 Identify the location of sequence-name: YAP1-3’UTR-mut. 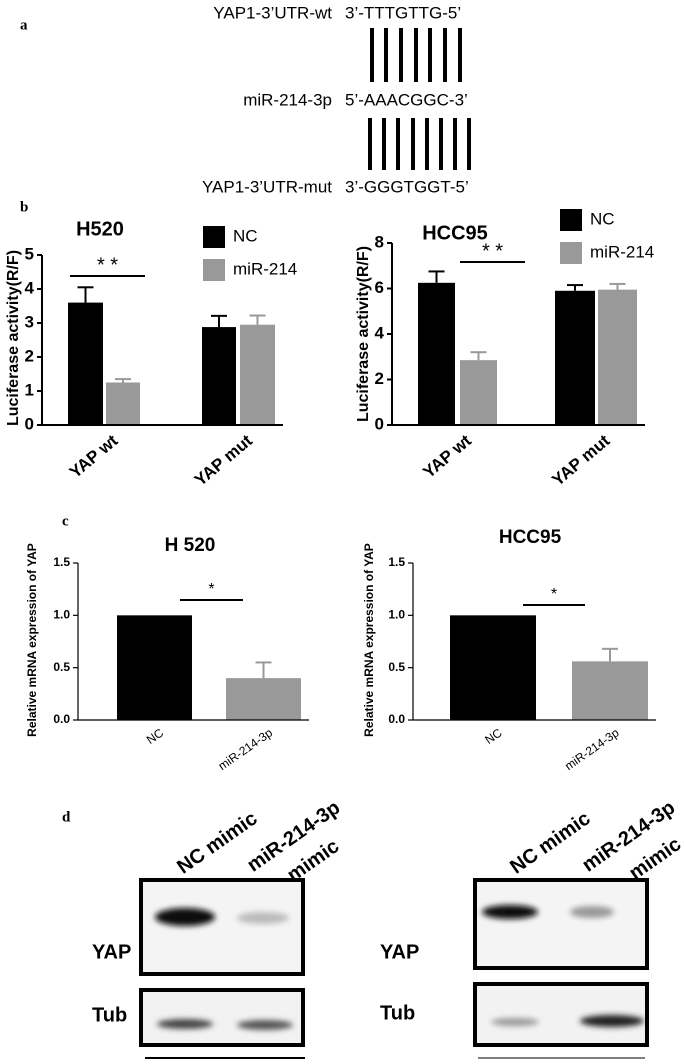
(267, 186).